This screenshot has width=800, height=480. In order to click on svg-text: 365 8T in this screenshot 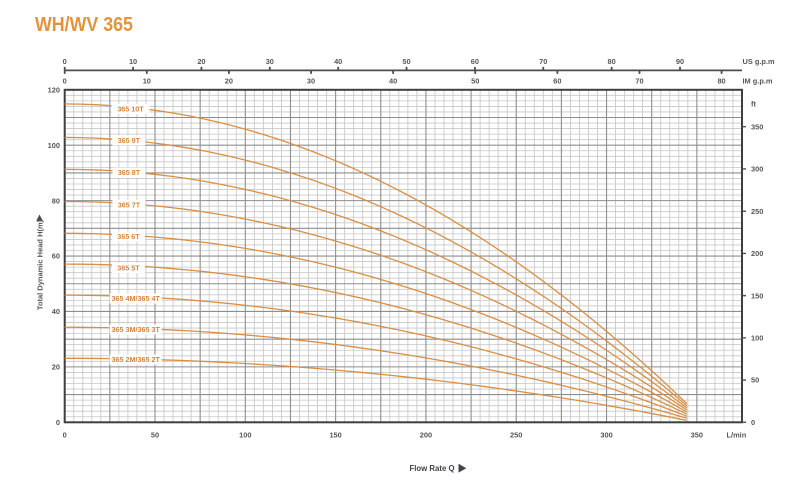, I will do `click(129, 172)`.